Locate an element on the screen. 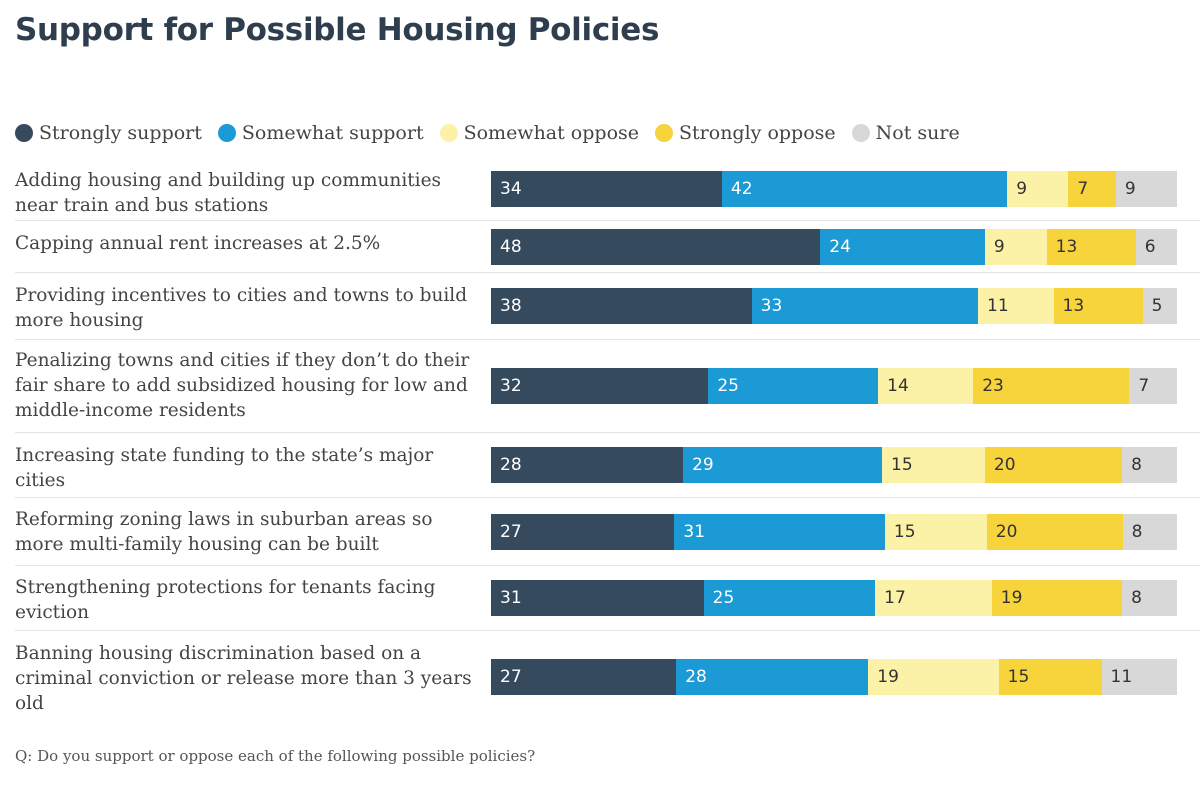 This screenshot has height=790, width=1200. legend-label: Not sure is located at coordinates (917, 133).